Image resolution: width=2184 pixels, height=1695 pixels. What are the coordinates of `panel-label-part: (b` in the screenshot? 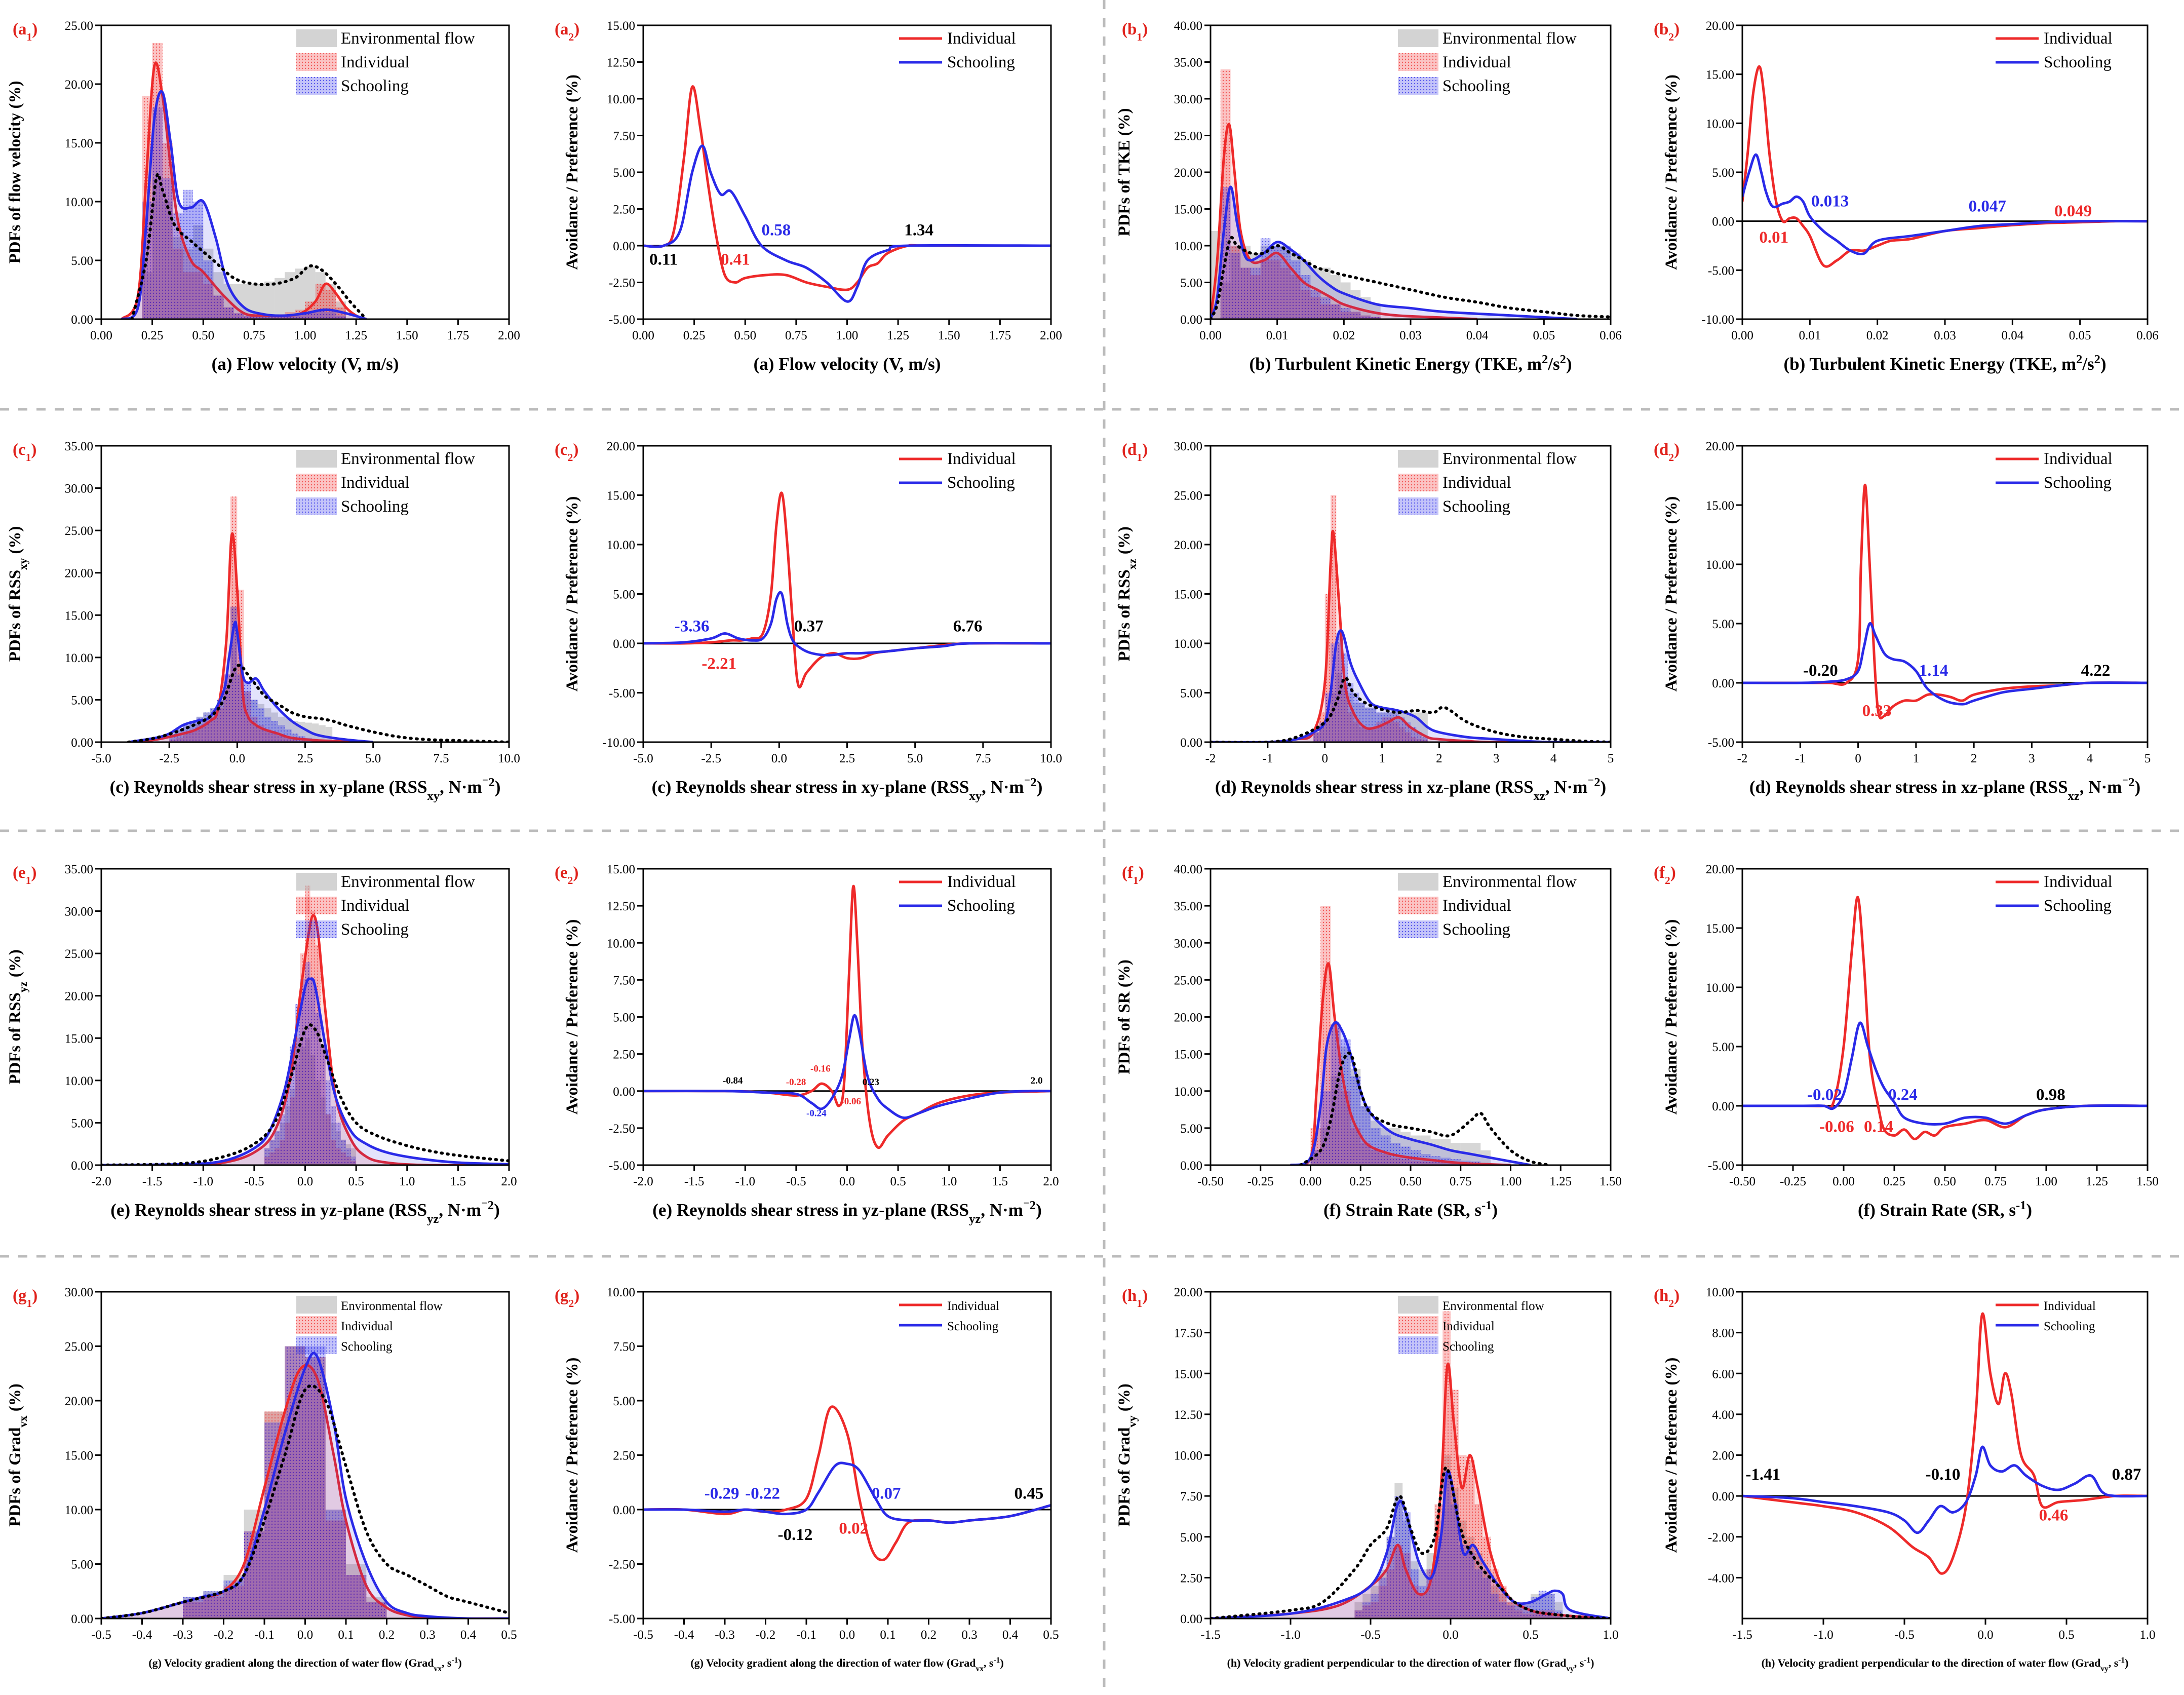 It's located at (1661, 29).